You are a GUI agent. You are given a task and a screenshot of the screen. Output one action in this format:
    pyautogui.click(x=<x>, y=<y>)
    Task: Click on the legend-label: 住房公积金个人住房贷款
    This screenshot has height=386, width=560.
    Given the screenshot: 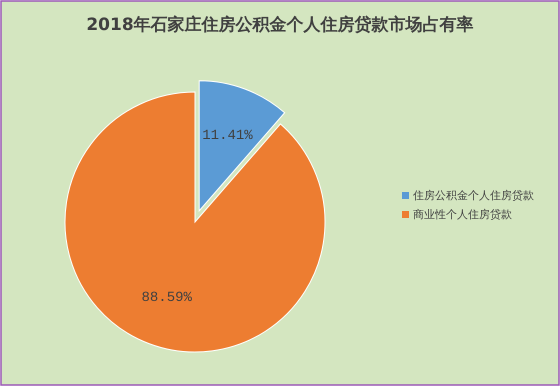 What is the action you would take?
    pyautogui.click(x=473, y=195)
    